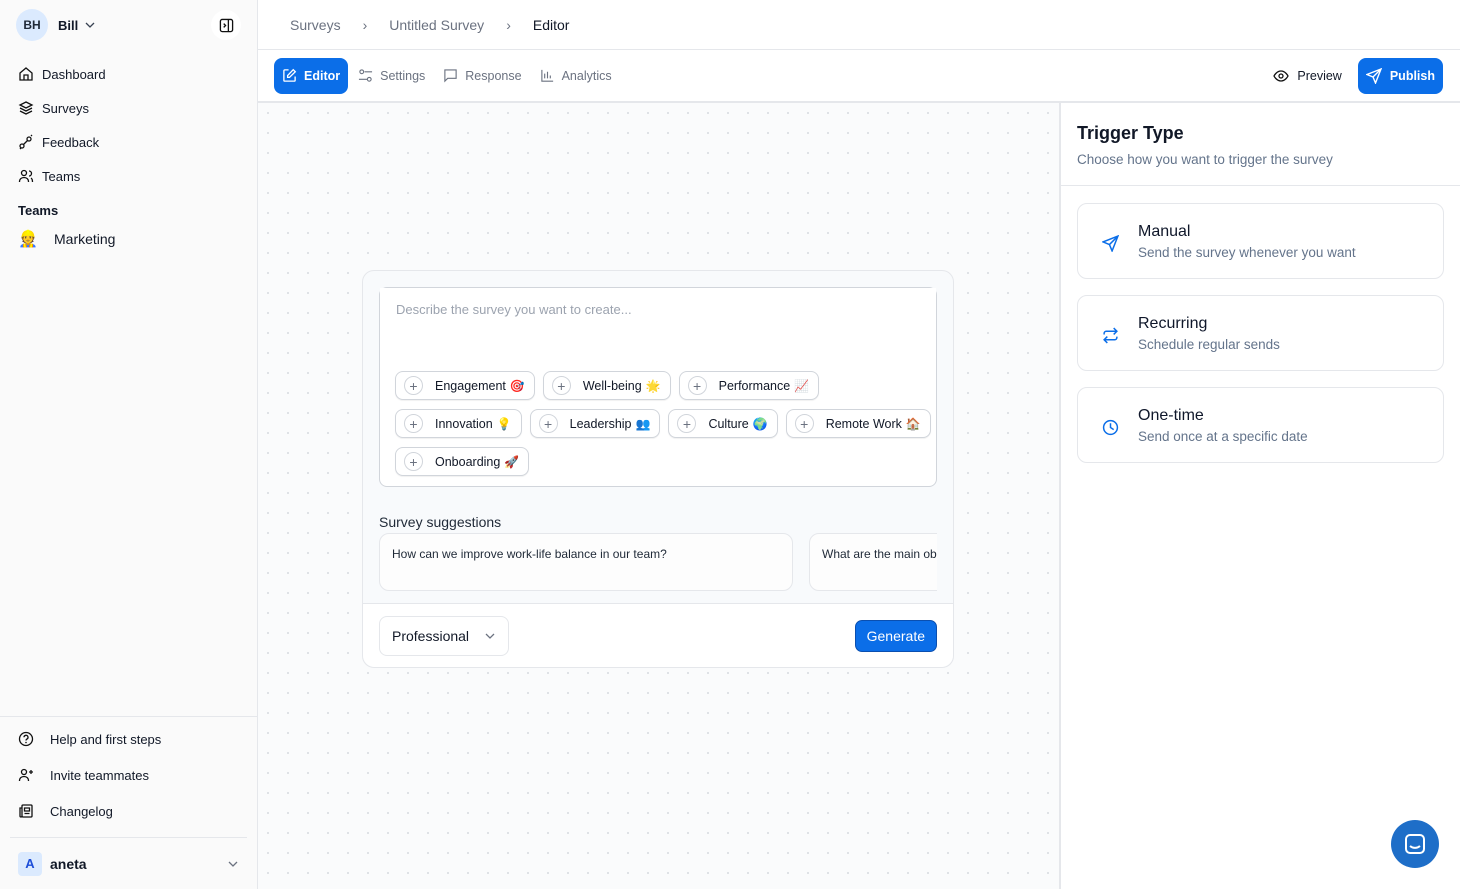 Image resolution: width=1460 pixels, height=889 pixels. What do you see at coordinates (586, 75) in the screenshot?
I see `tab-label: Analytics` at bounding box center [586, 75].